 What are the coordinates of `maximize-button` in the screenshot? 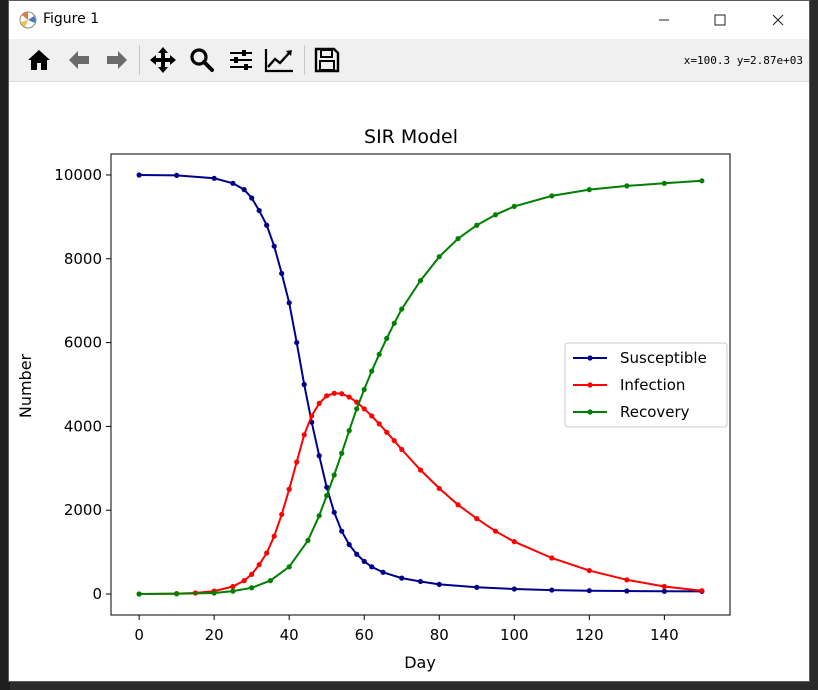 It's located at (720, 20).